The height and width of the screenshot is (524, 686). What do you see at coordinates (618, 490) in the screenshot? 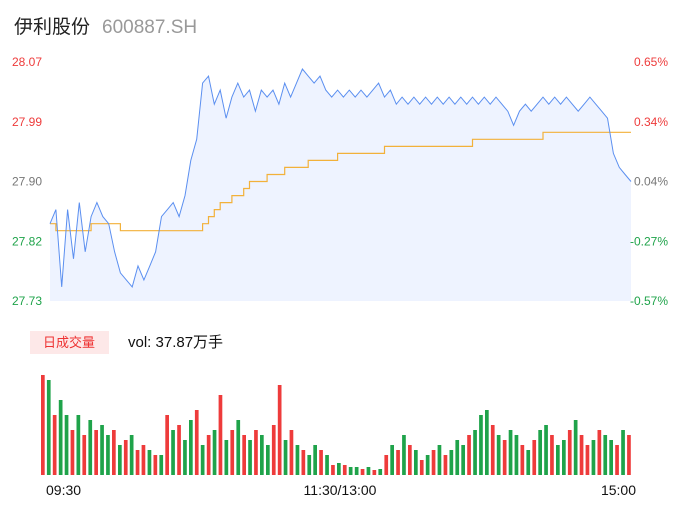
I see `time-label: 15:00` at bounding box center [618, 490].